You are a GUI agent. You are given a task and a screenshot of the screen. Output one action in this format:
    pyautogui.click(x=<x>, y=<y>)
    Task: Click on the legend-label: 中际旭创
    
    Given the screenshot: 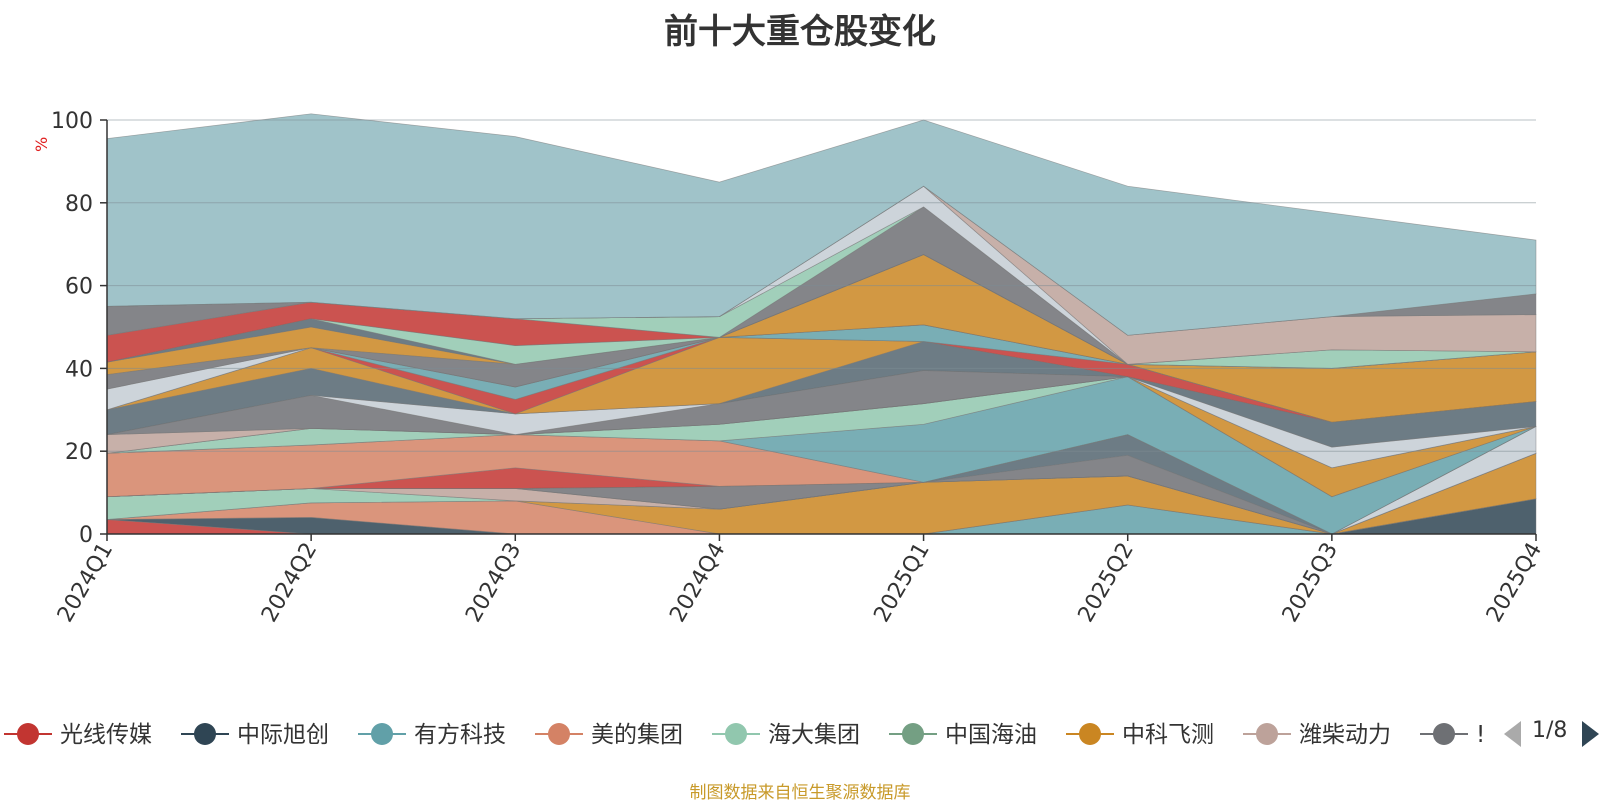 What is the action you would take?
    pyautogui.click(x=283, y=735)
    